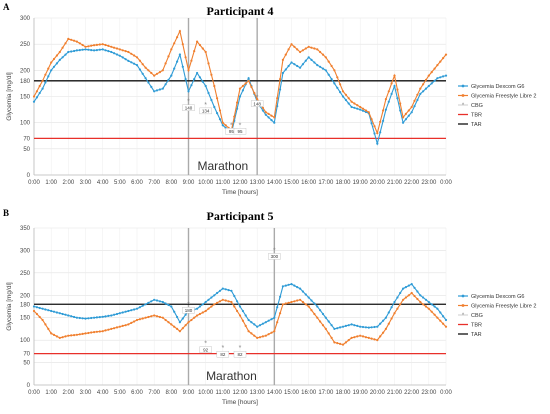 This screenshot has width=550, height=414. Describe the element at coordinates (257, 103) in the screenshot. I see `cbg-value-label: 148` at that location.